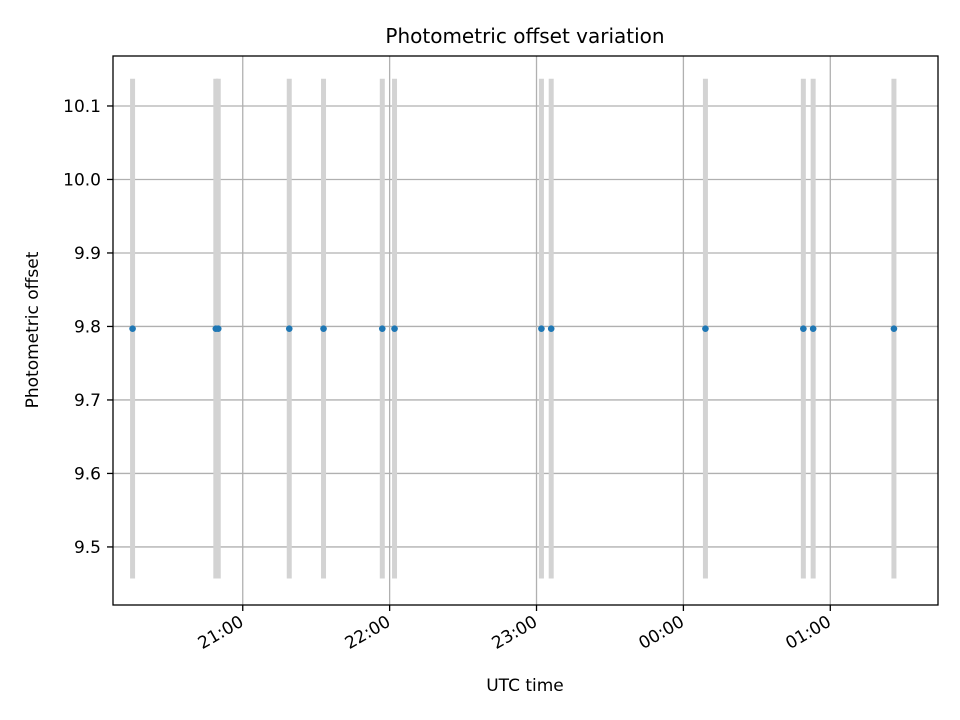 The image size is (960, 720). Describe the element at coordinates (515, 633) in the screenshot. I see `x-tick-label: 23:00` at that location.